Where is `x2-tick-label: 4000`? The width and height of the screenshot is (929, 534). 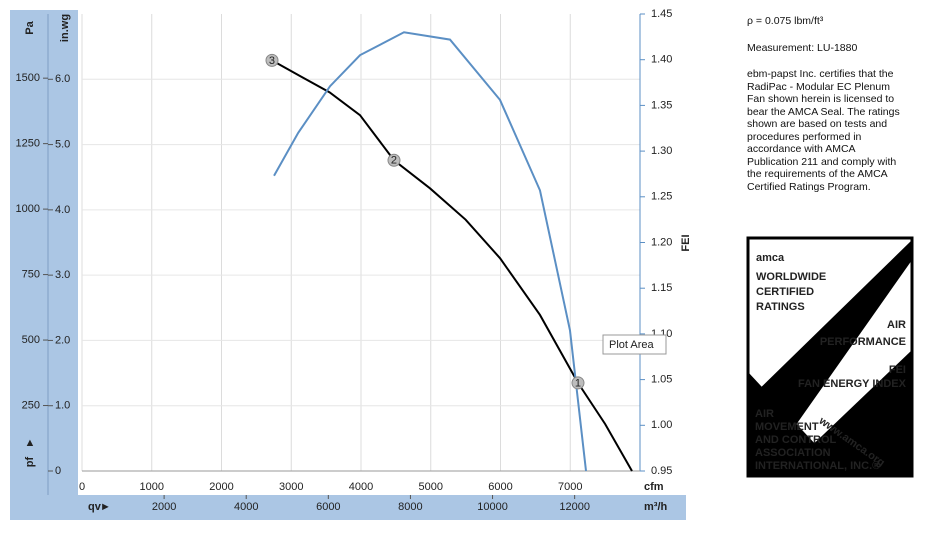 x2-tick-label: 4000 is located at coordinates (246, 507).